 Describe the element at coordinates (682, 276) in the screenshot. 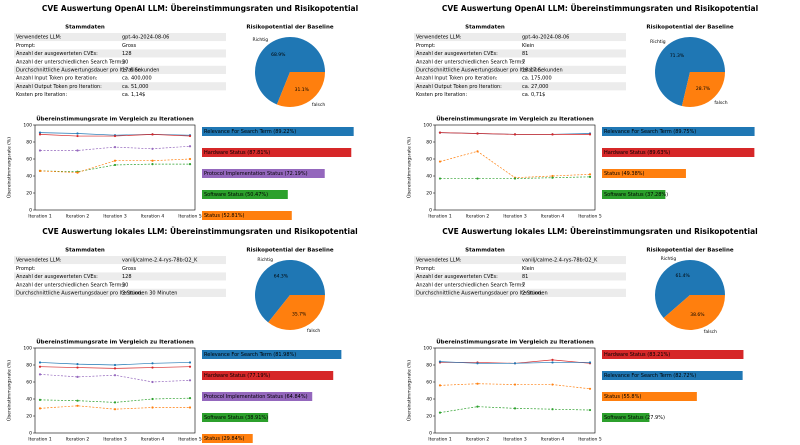

I see `pie-percent: 61.4%` at that location.